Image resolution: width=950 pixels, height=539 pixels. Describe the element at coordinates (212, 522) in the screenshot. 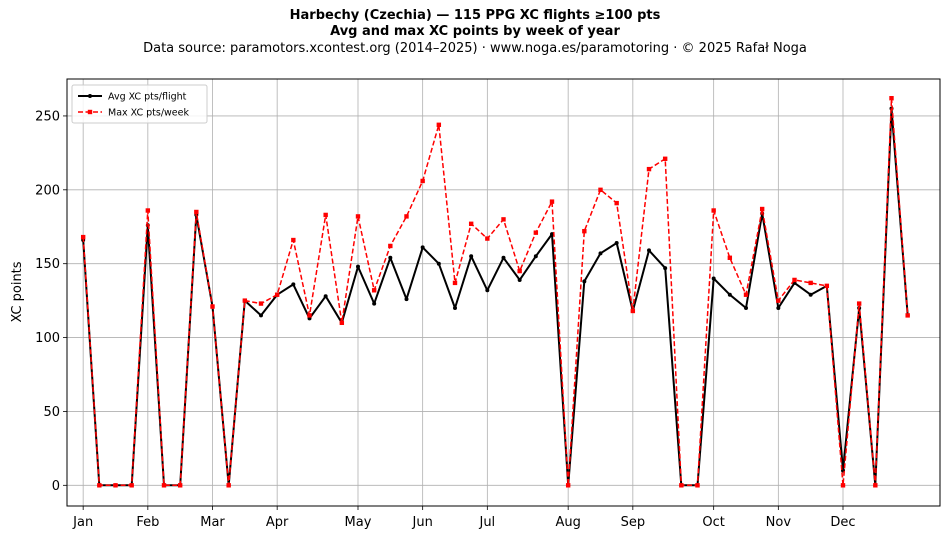

I see `x-tick-label: Mar` at that location.